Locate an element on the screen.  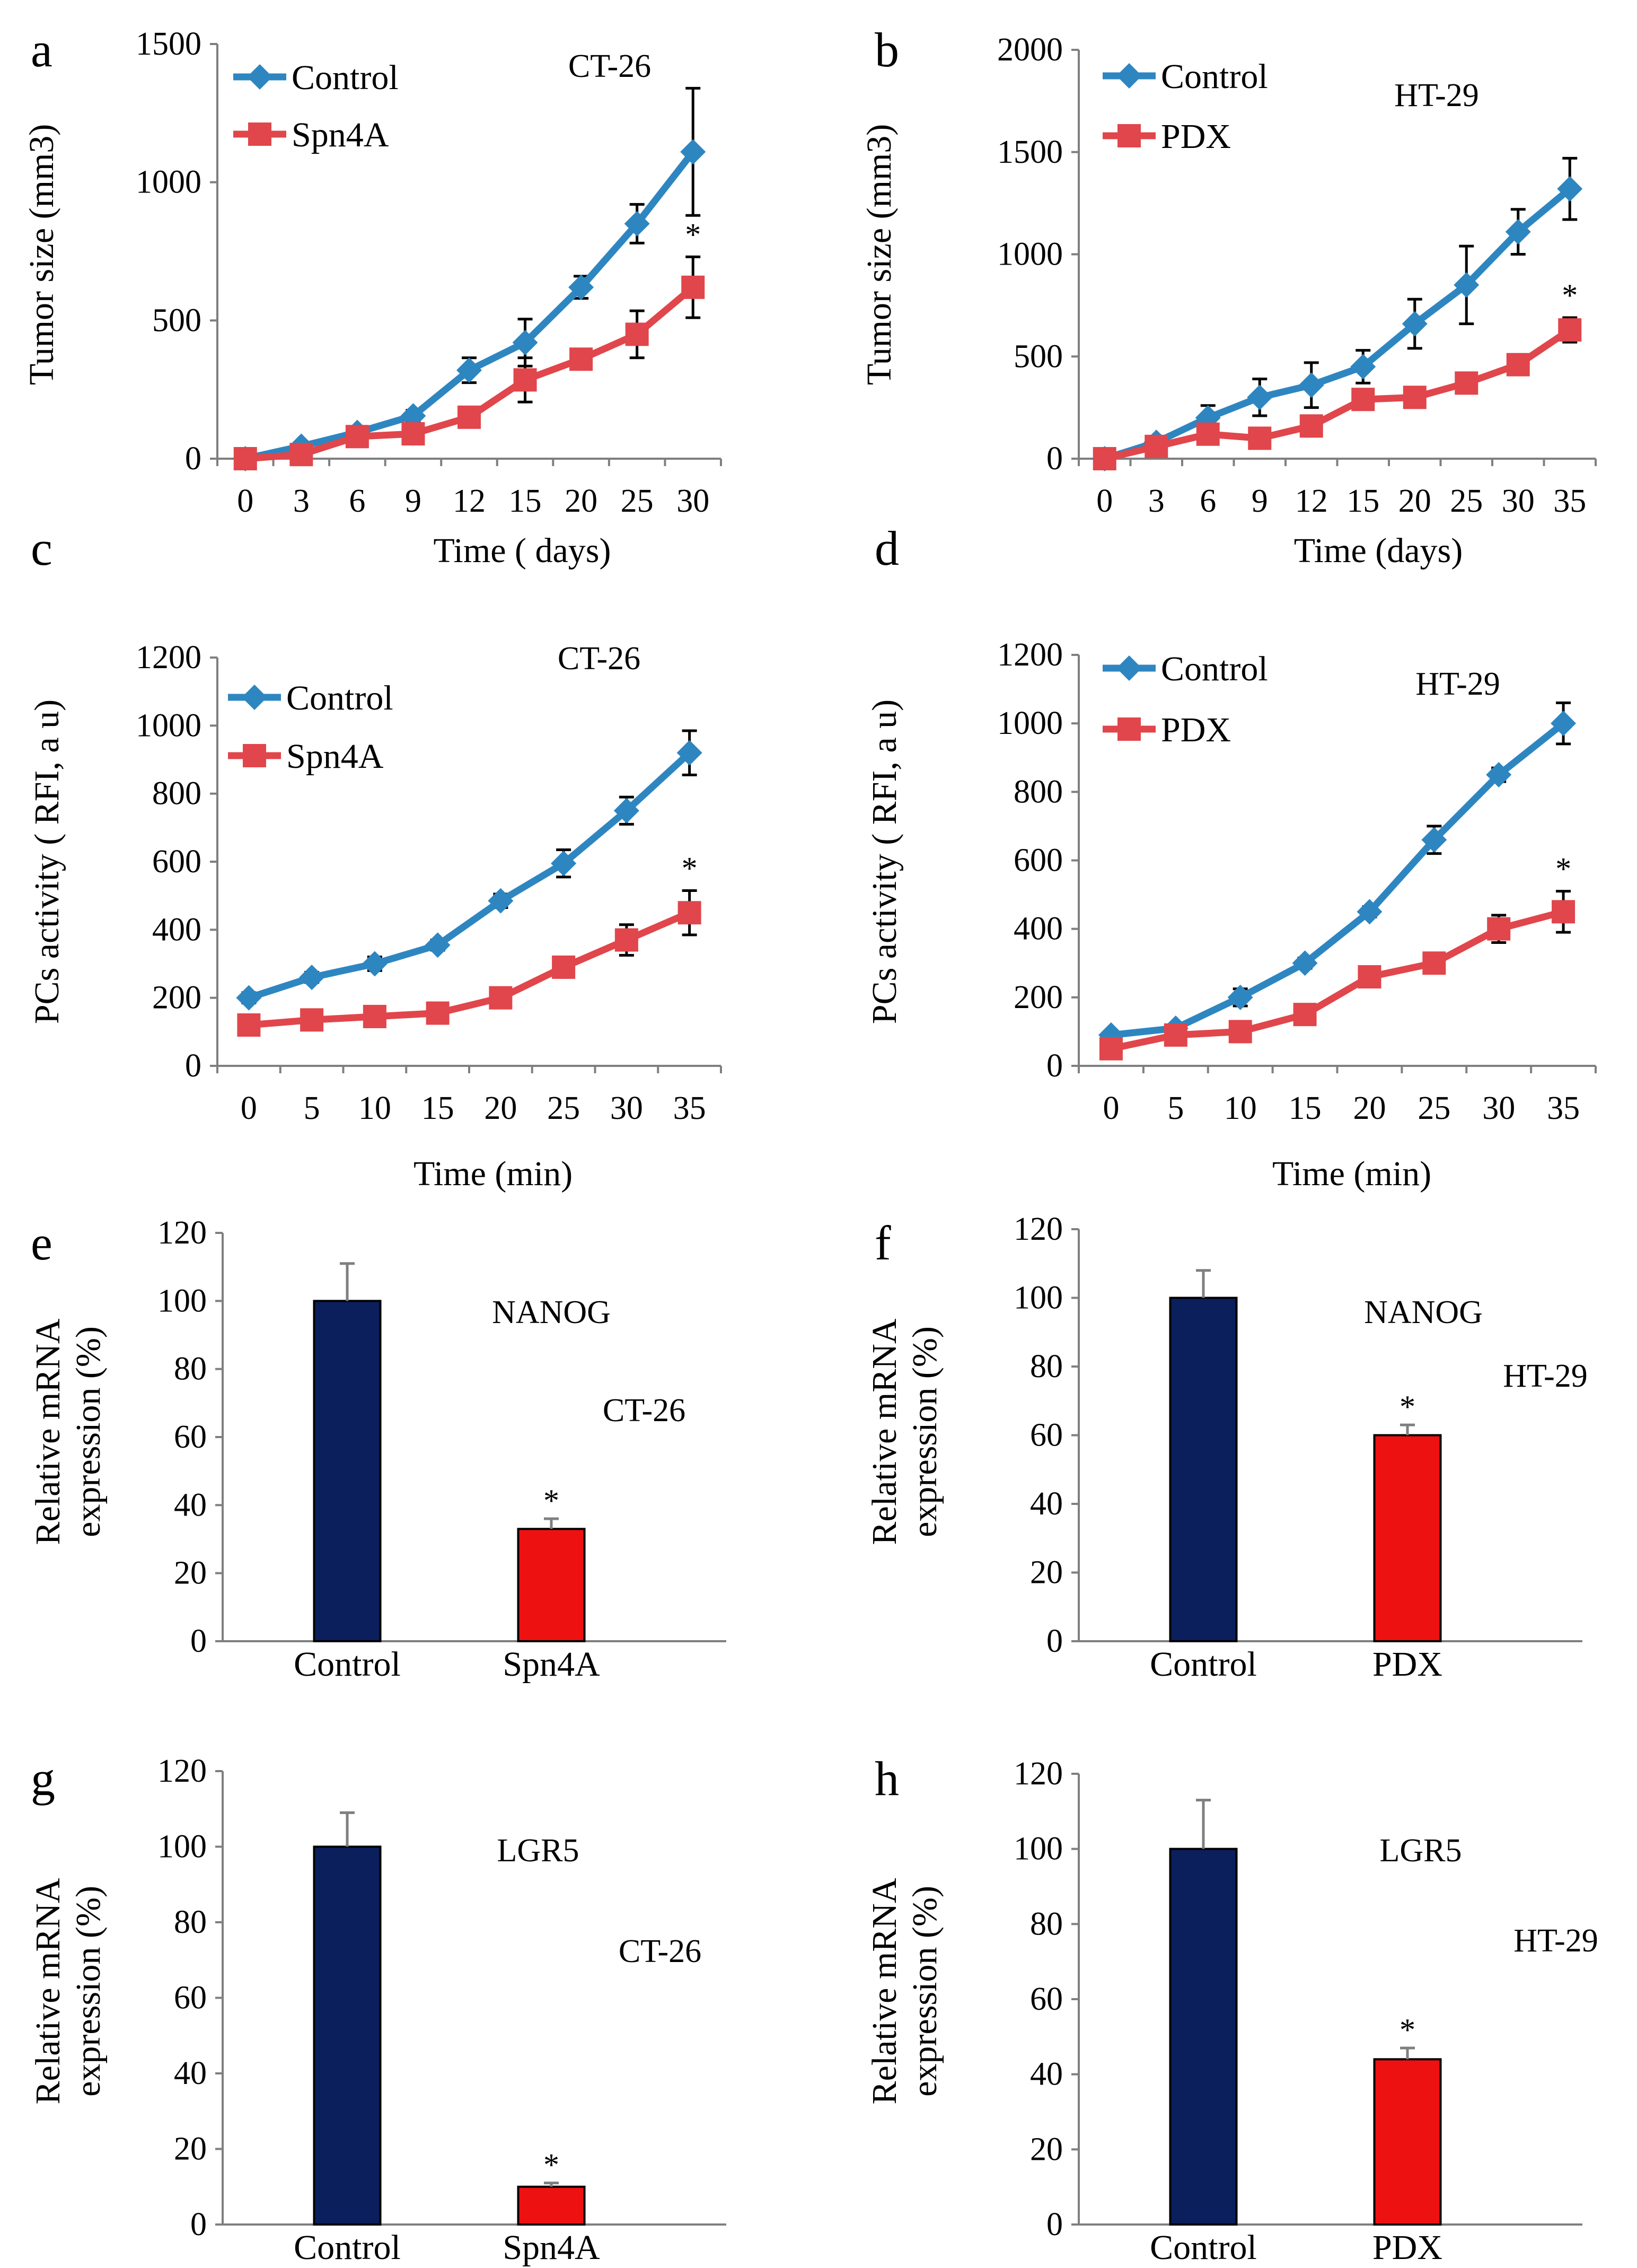
category-label: PDX is located at coordinates (1407, 2247).